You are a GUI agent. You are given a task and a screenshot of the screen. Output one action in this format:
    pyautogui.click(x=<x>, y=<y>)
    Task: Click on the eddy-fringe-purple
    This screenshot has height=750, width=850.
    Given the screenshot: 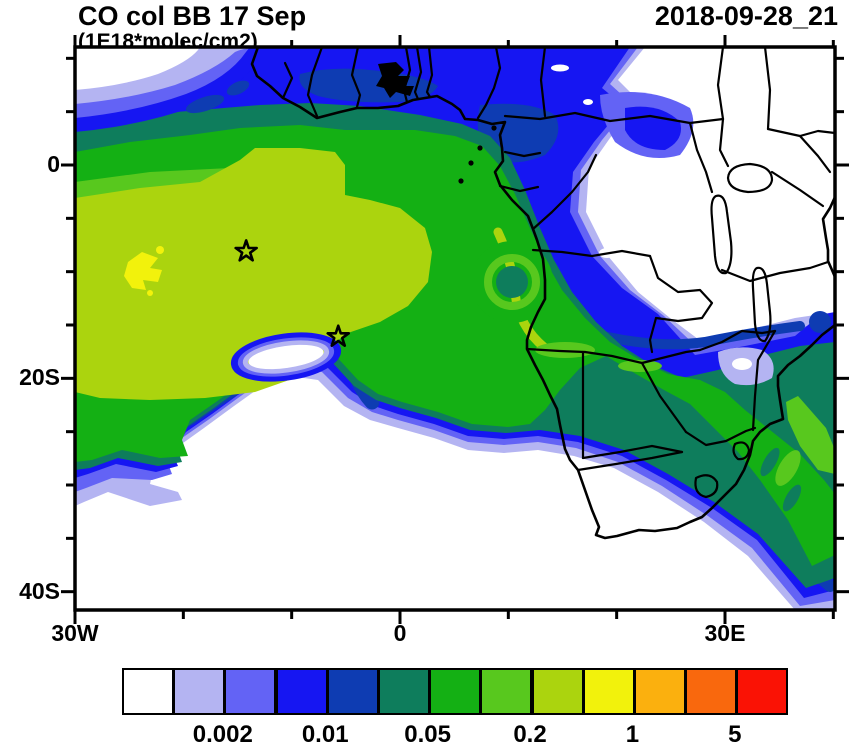 What is the action you would take?
    pyautogui.click(x=286, y=357)
    